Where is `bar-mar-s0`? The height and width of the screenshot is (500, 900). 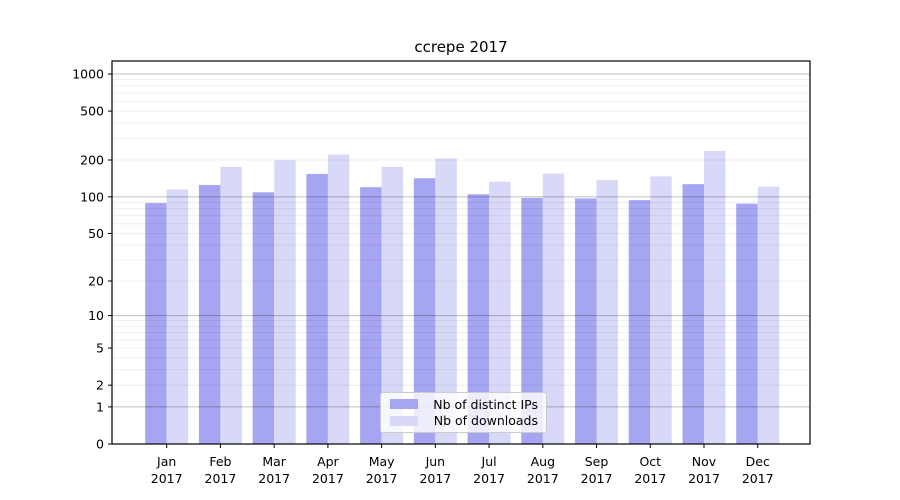
bar-mar-s0 is located at coordinates (263, 318).